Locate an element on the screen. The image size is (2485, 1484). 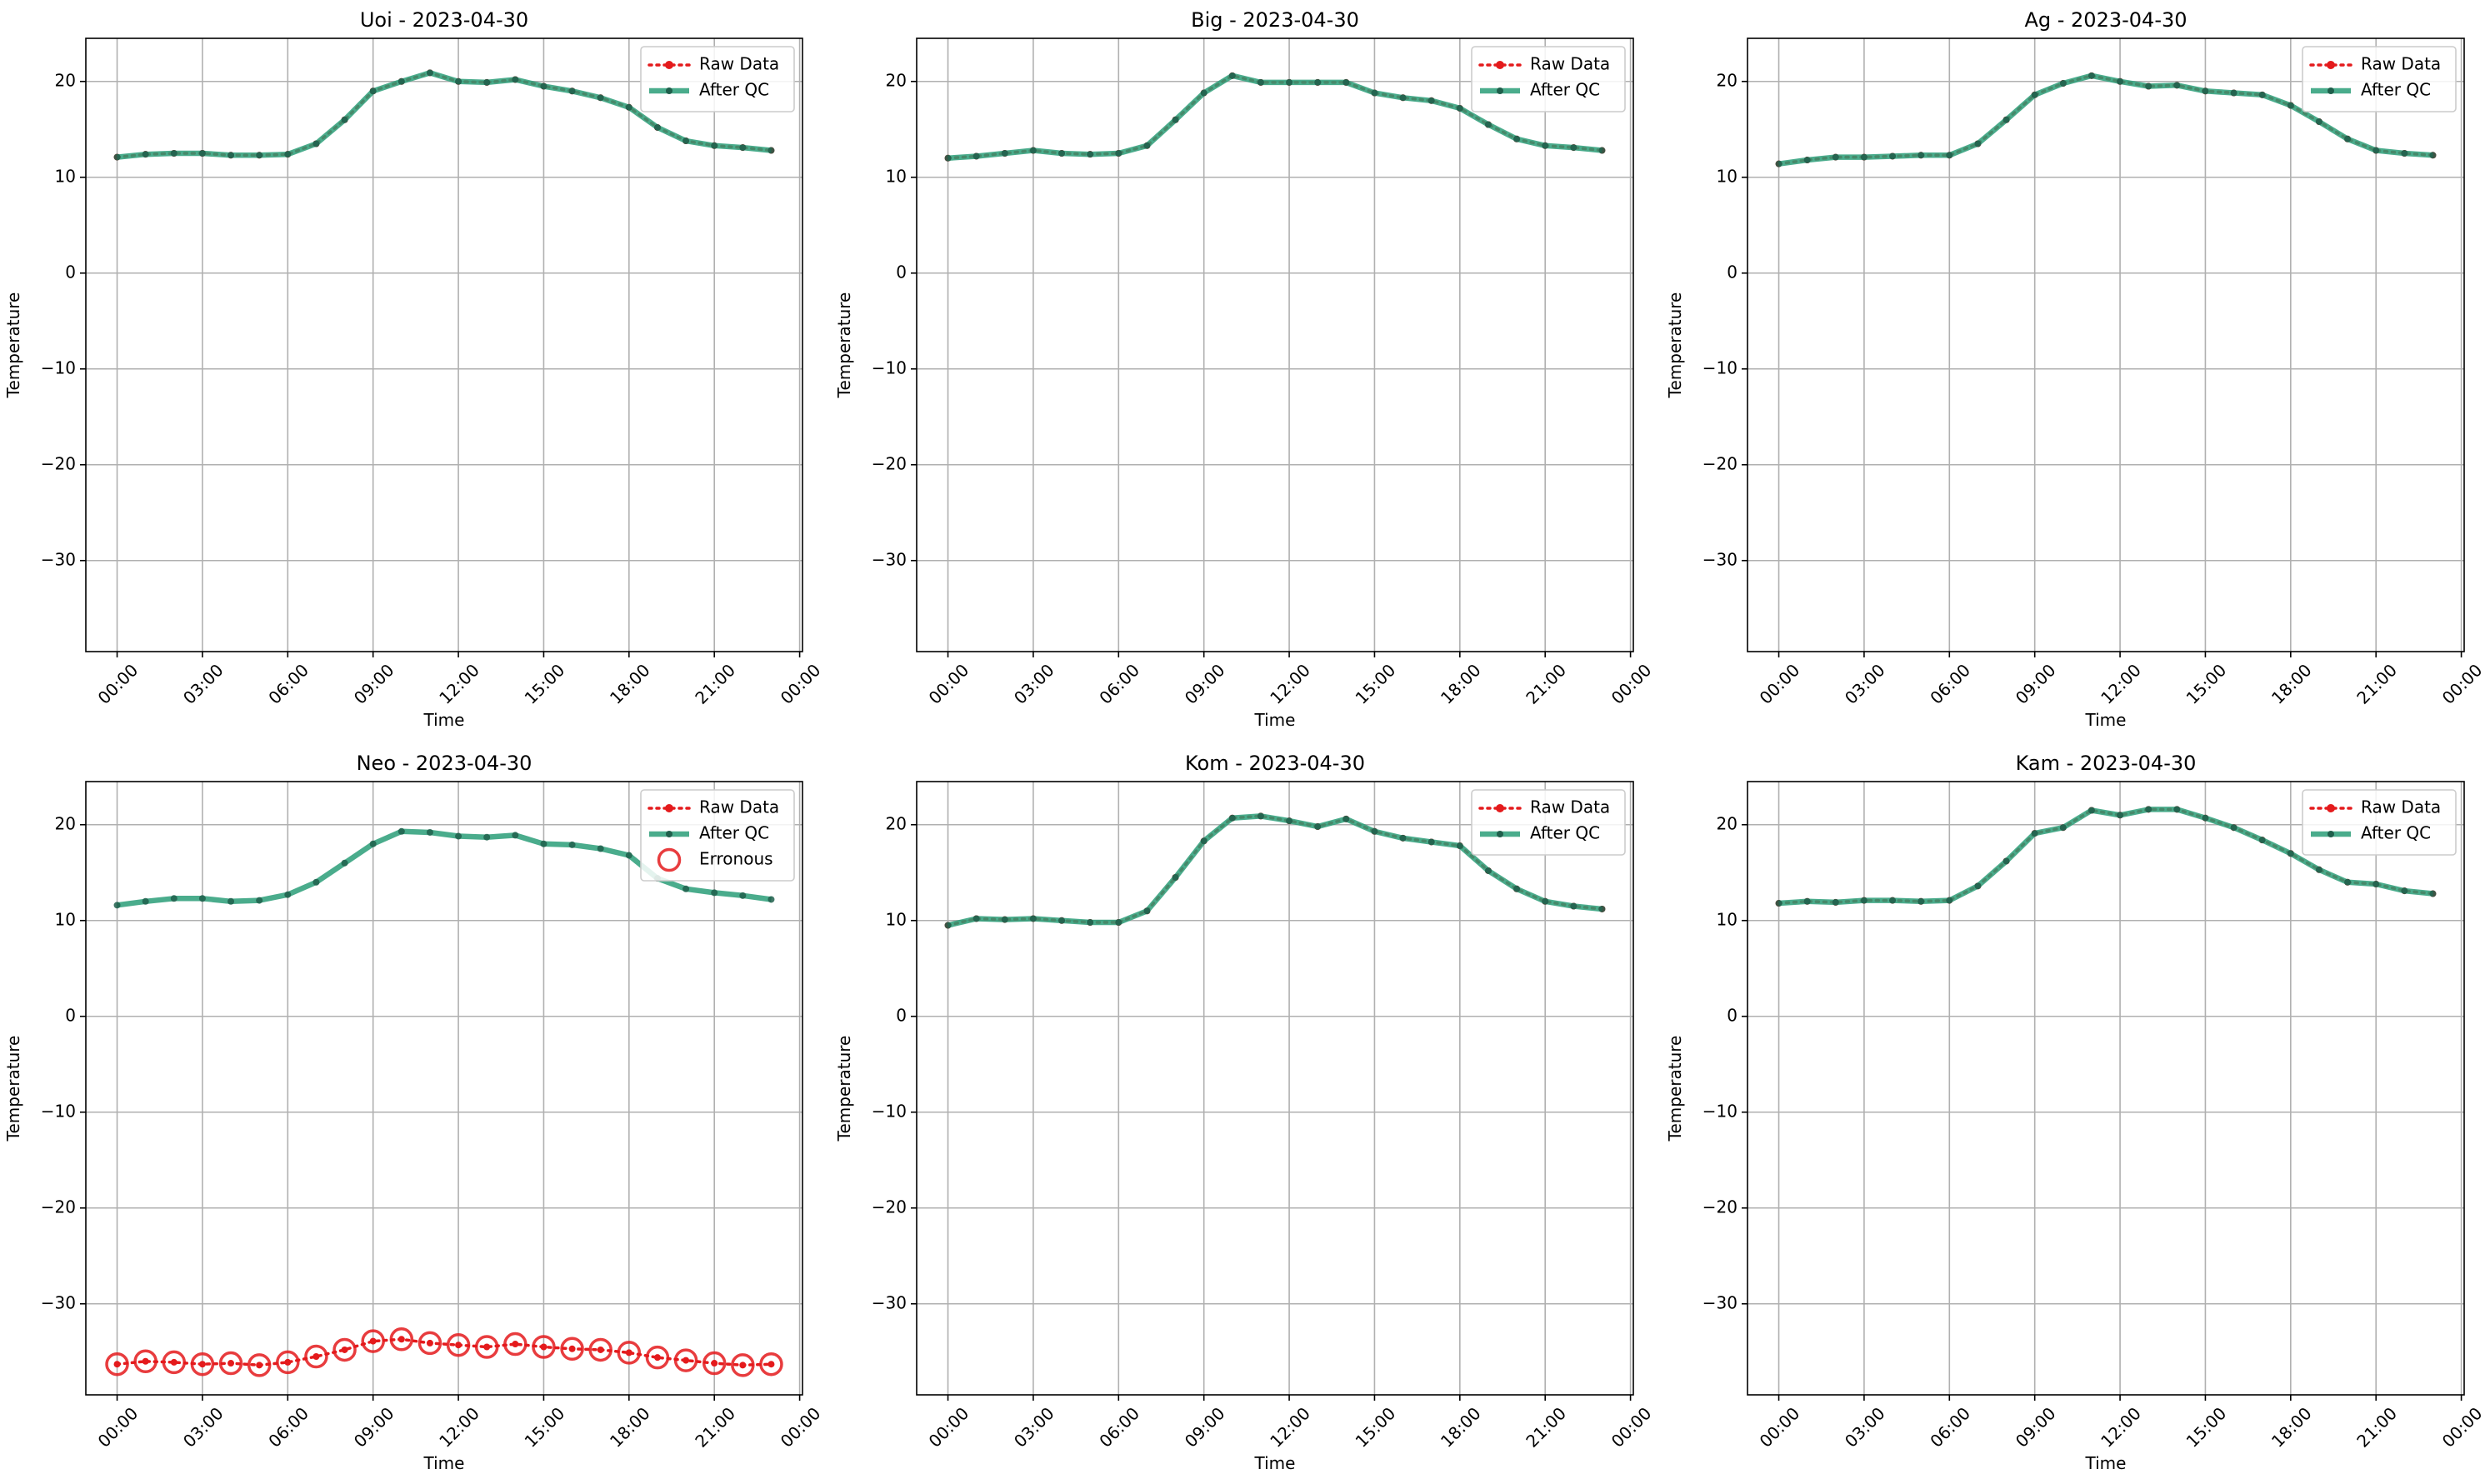
legend-label: Erronous is located at coordinates (736, 859).